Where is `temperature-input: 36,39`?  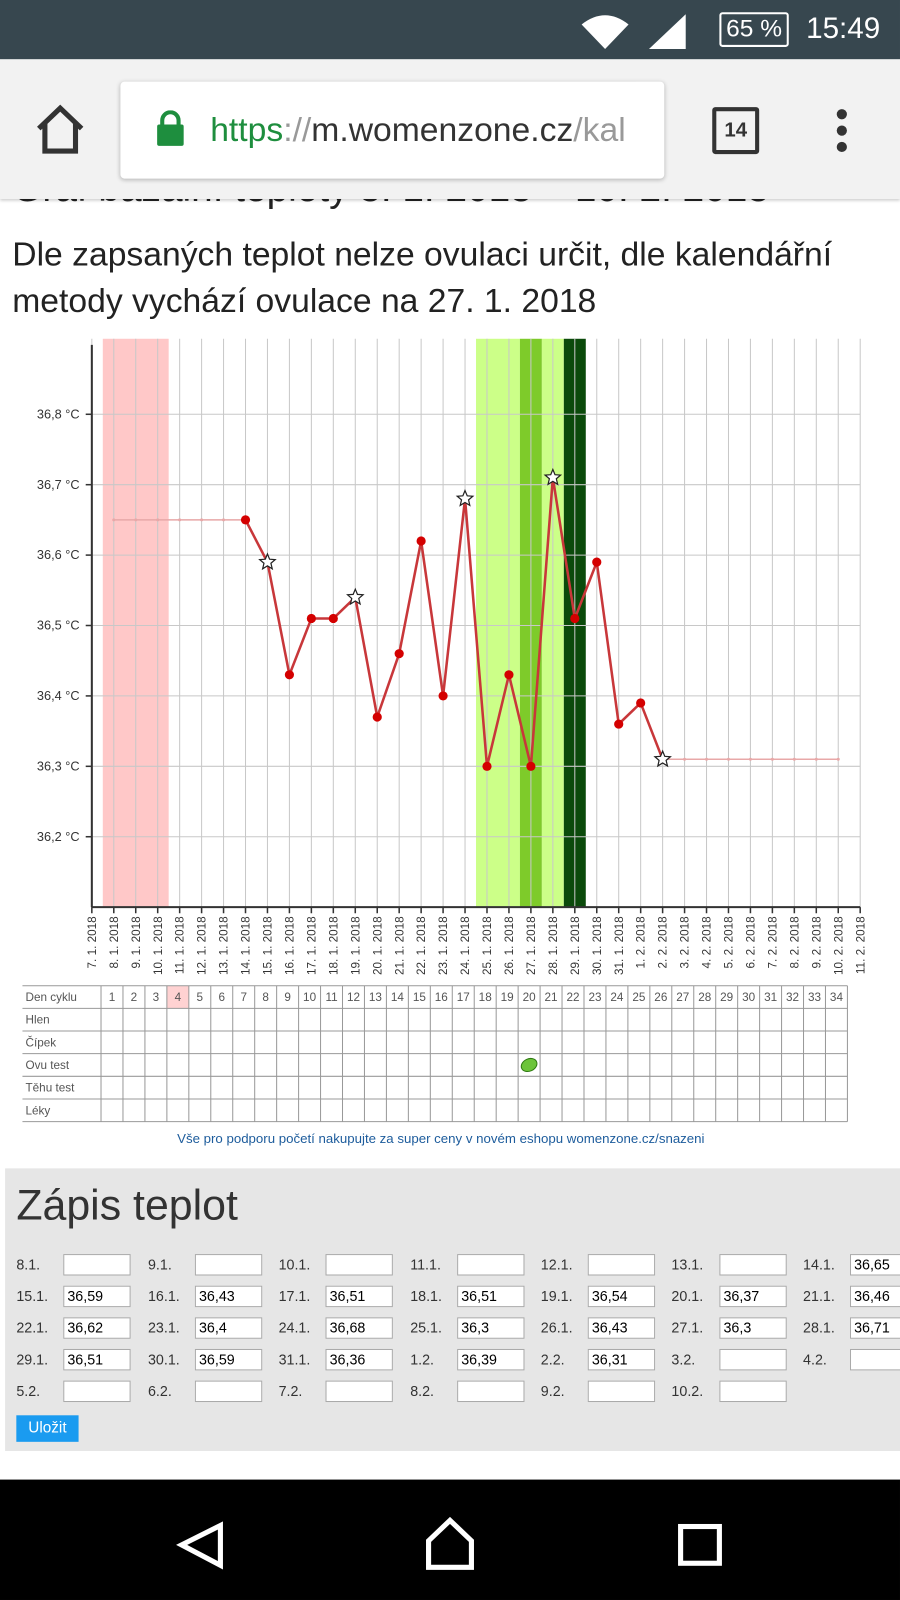 temperature-input: 36,39 is located at coordinates (491, 1359).